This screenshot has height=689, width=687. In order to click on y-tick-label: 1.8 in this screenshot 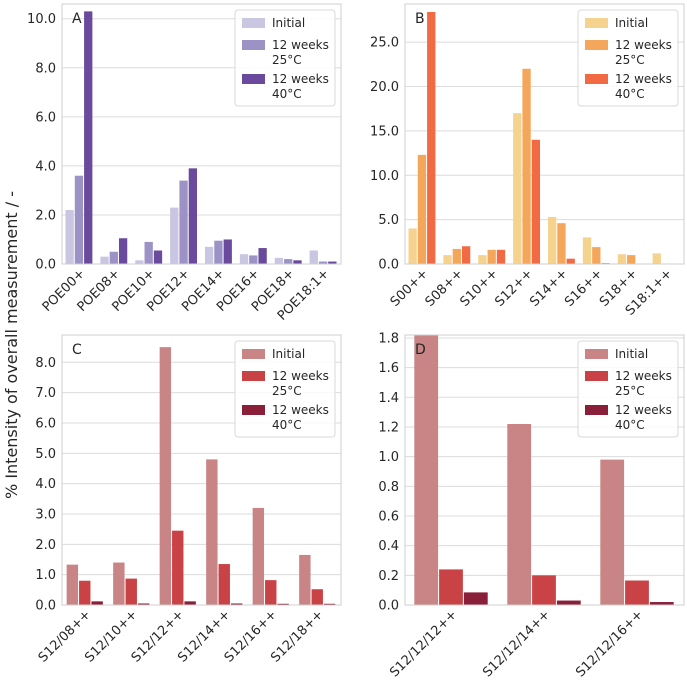, I will do `click(388, 338)`.